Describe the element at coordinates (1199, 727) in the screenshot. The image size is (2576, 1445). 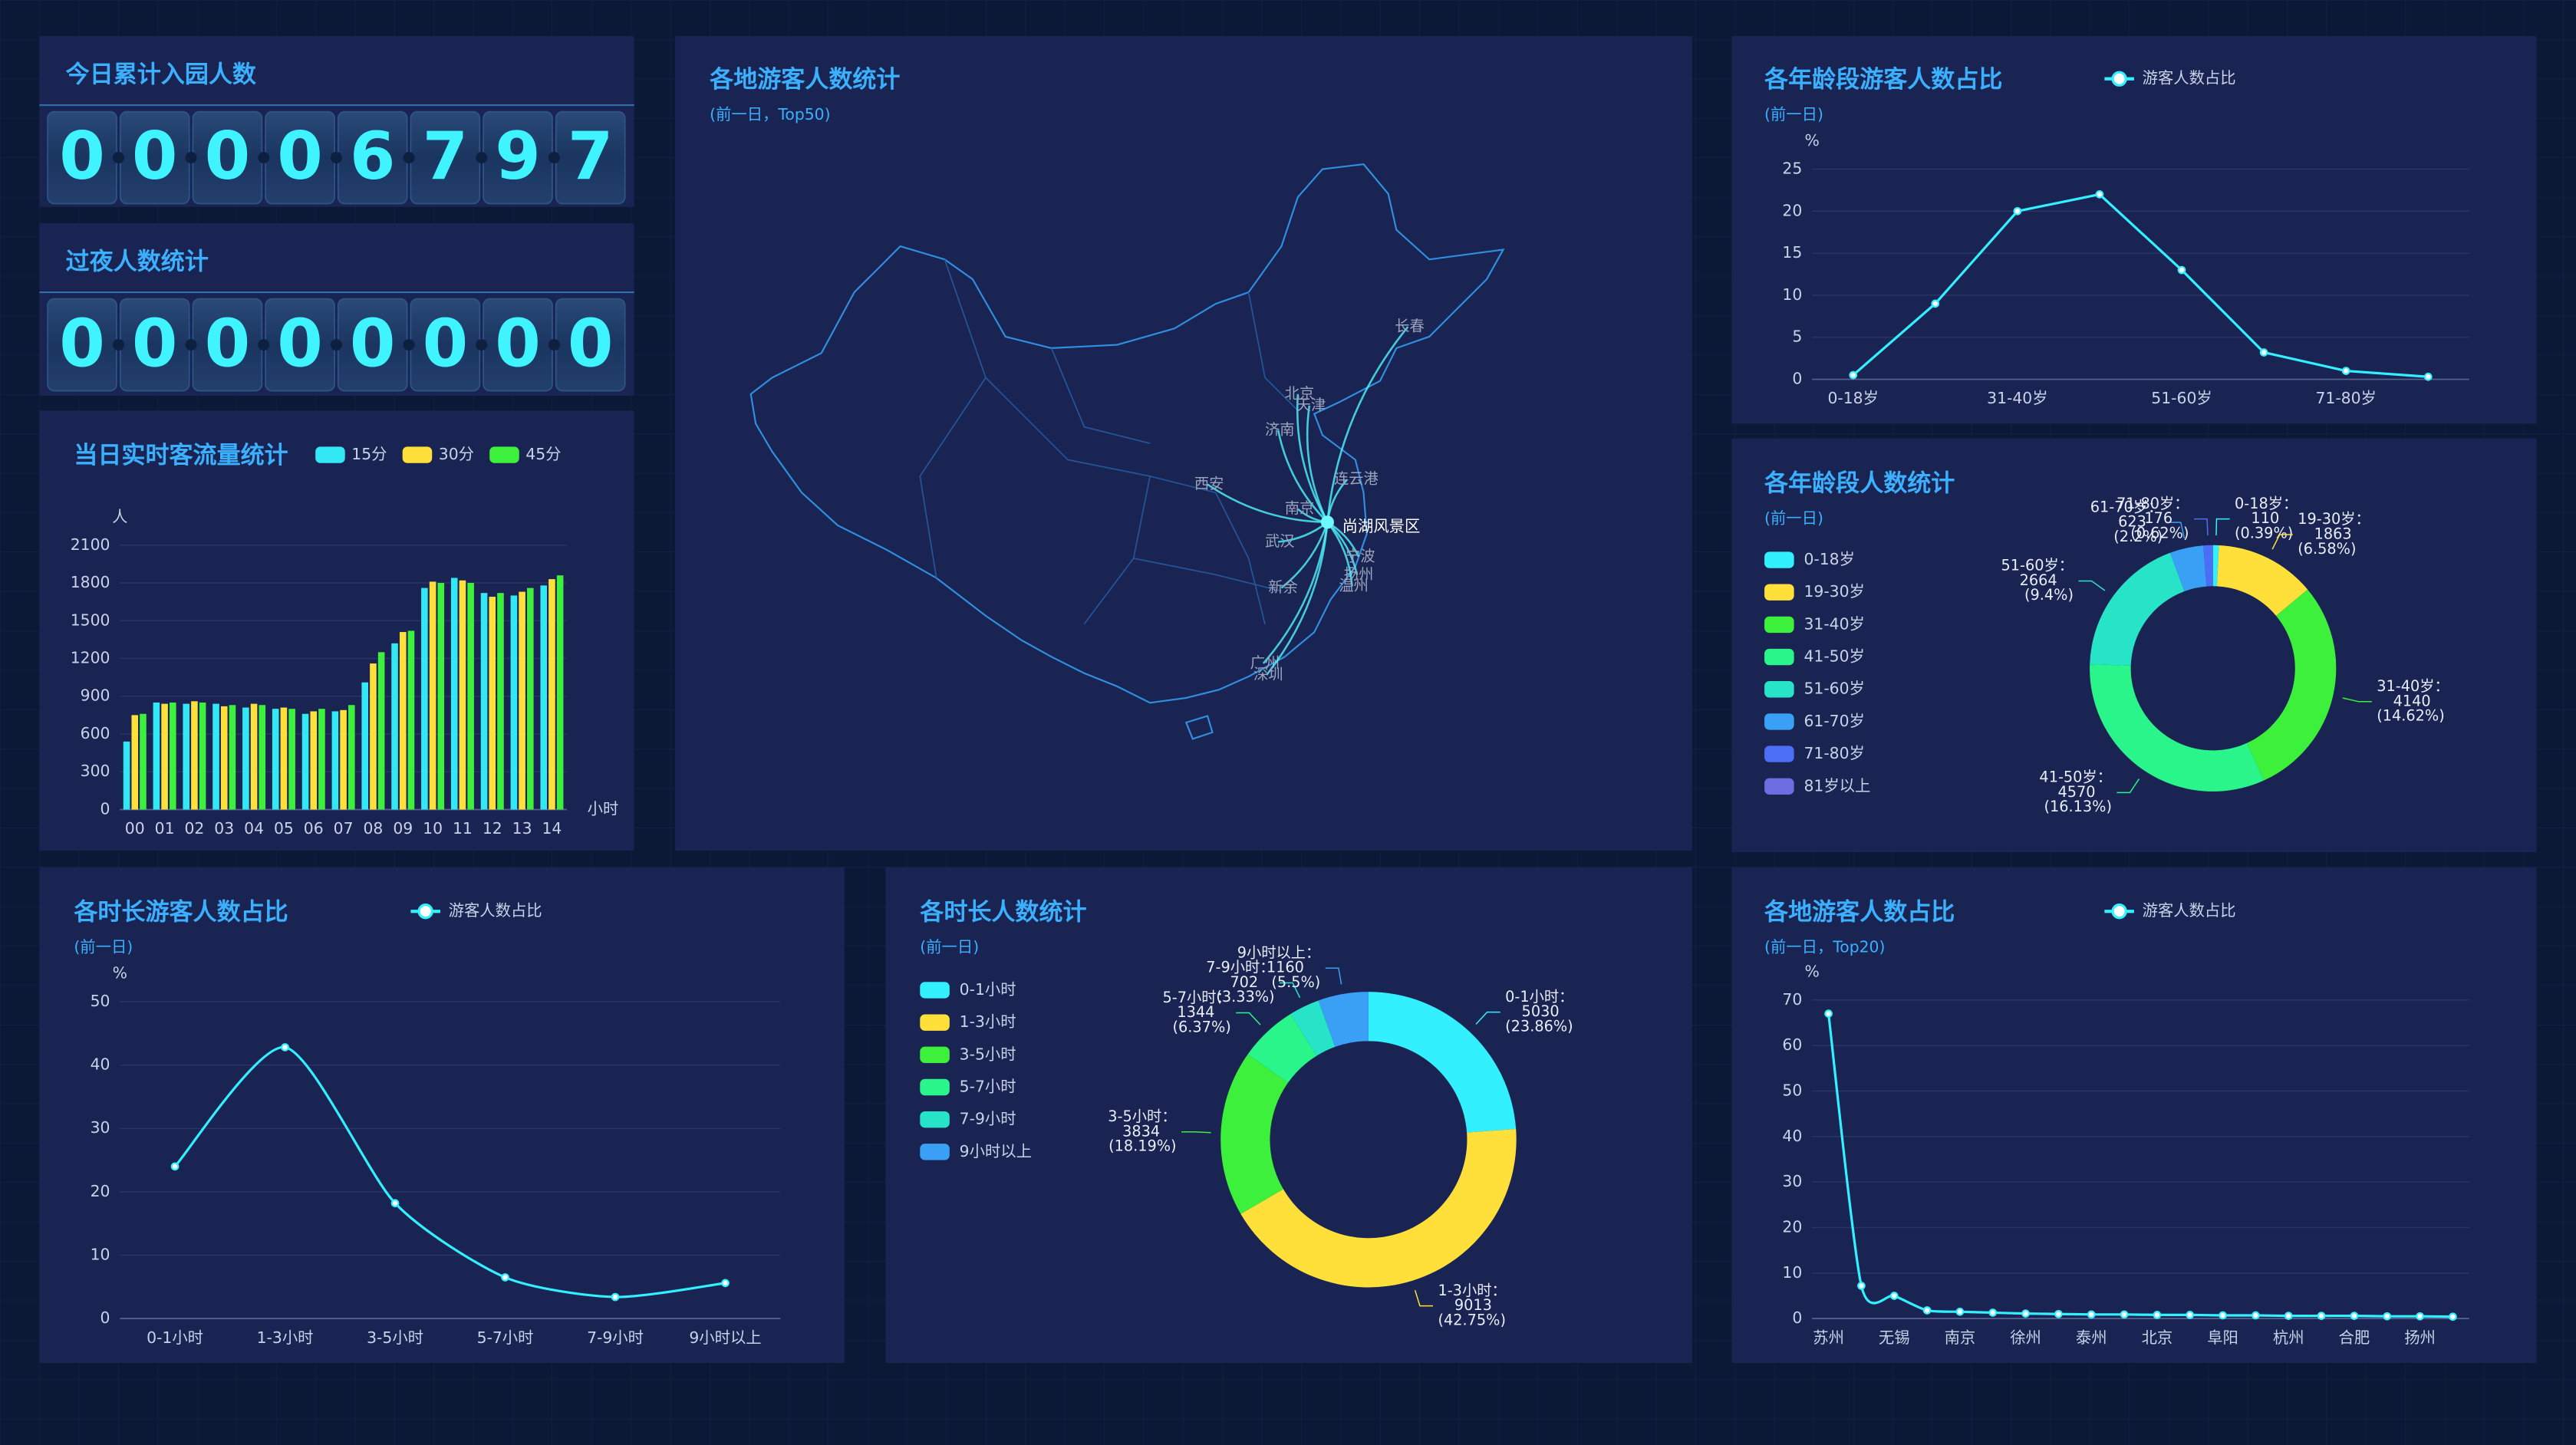
I see `hainan` at that location.